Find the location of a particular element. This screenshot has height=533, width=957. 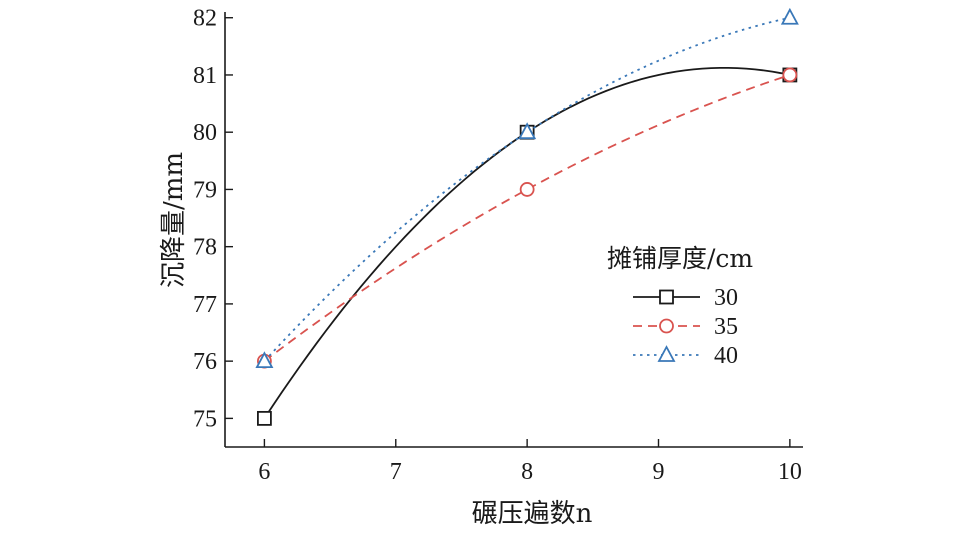

legend-item-30: 30 is located at coordinates (685, 298).